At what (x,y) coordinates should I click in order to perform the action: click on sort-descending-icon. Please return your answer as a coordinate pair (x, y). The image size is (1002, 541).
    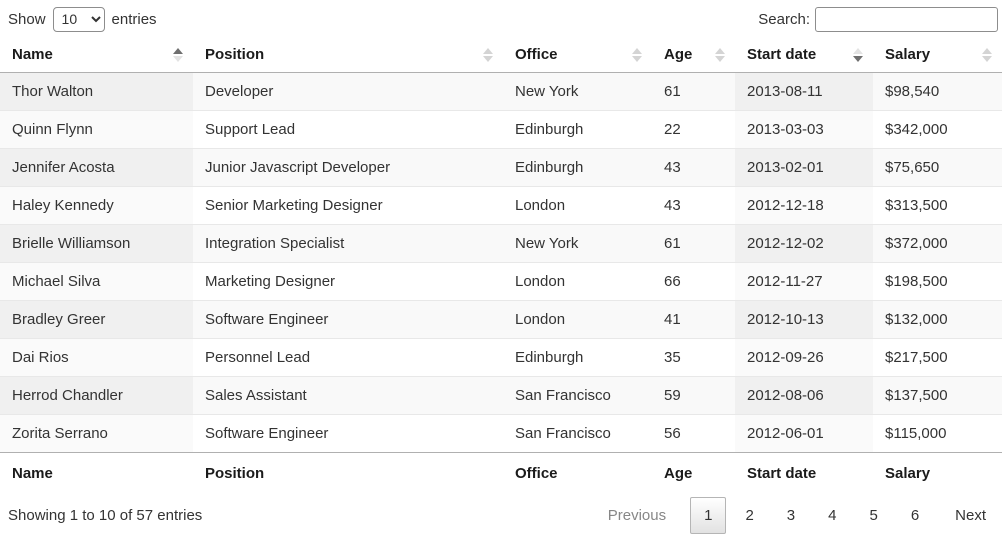
    Looking at the image, I should click on (858, 54).